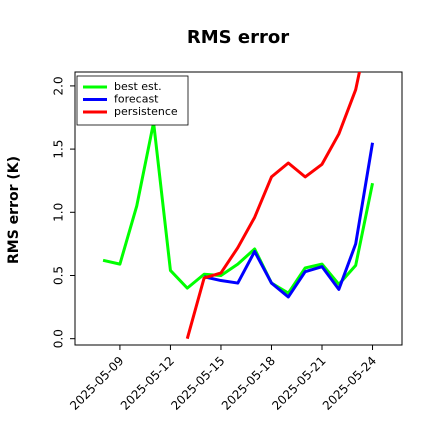 The image size is (440, 440). I want to click on y-tick-label: 1.0, so click(59, 212).